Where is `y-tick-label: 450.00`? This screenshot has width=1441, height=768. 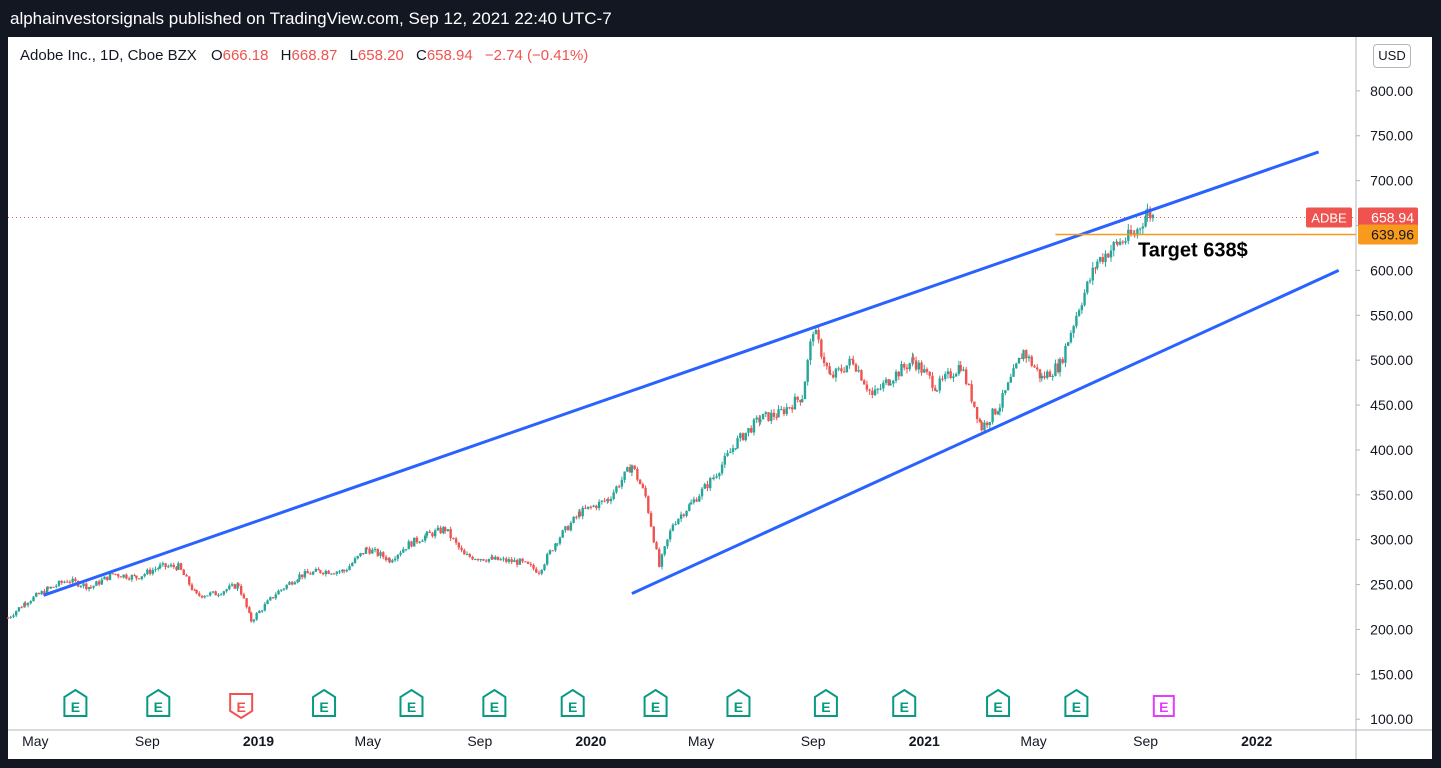 y-tick-label: 450.00 is located at coordinates (1391, 405).